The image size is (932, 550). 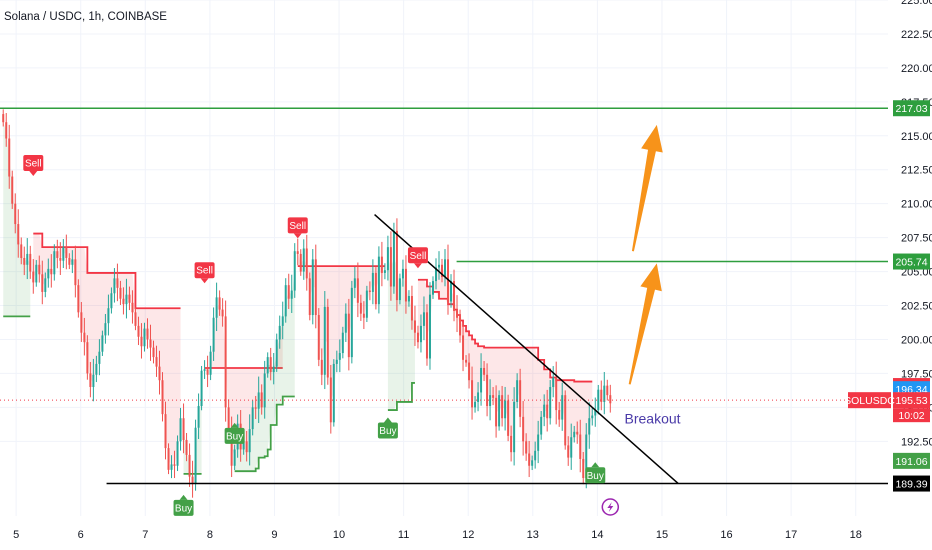 What do you see at coordinates (726, 535) in the screenshot?
I see `x-tick-label: 16` at bounding box center [726, 535].